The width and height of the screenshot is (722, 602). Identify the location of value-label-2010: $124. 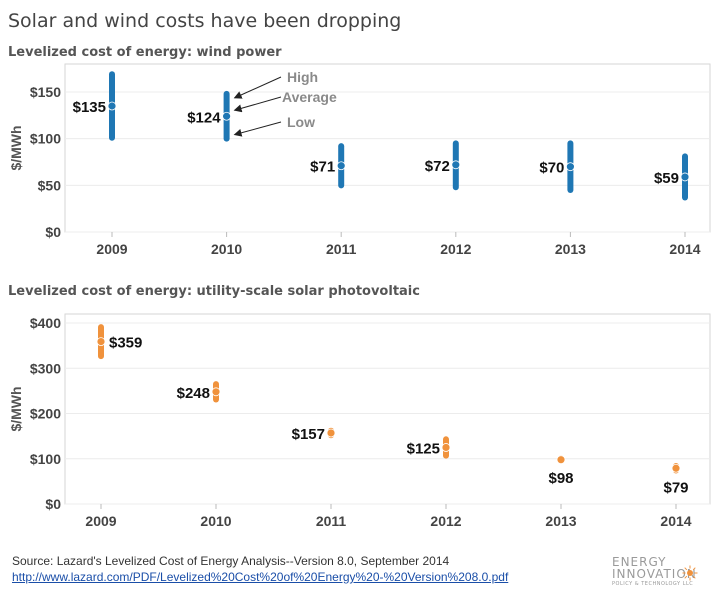
(204, 117).